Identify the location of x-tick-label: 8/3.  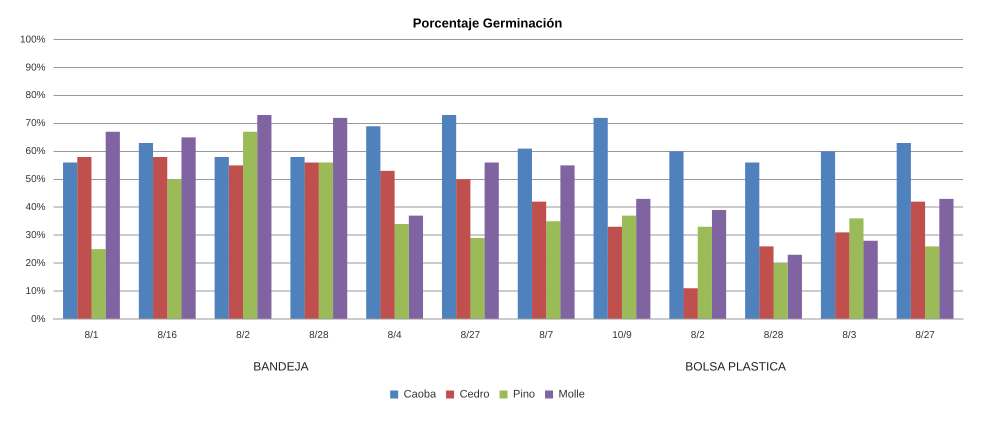
(849, 335).